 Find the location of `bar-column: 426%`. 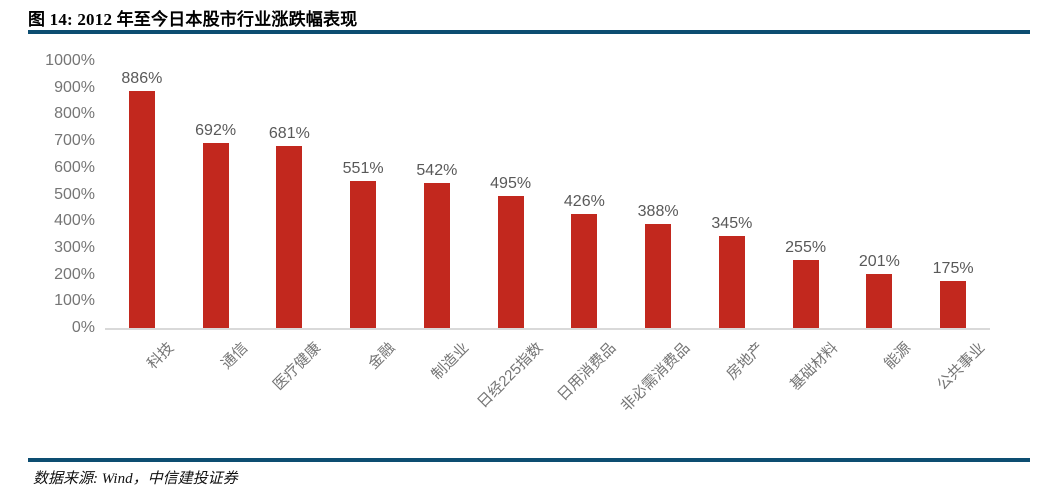

bar-column: 426% is located at coordinates (585, 195).